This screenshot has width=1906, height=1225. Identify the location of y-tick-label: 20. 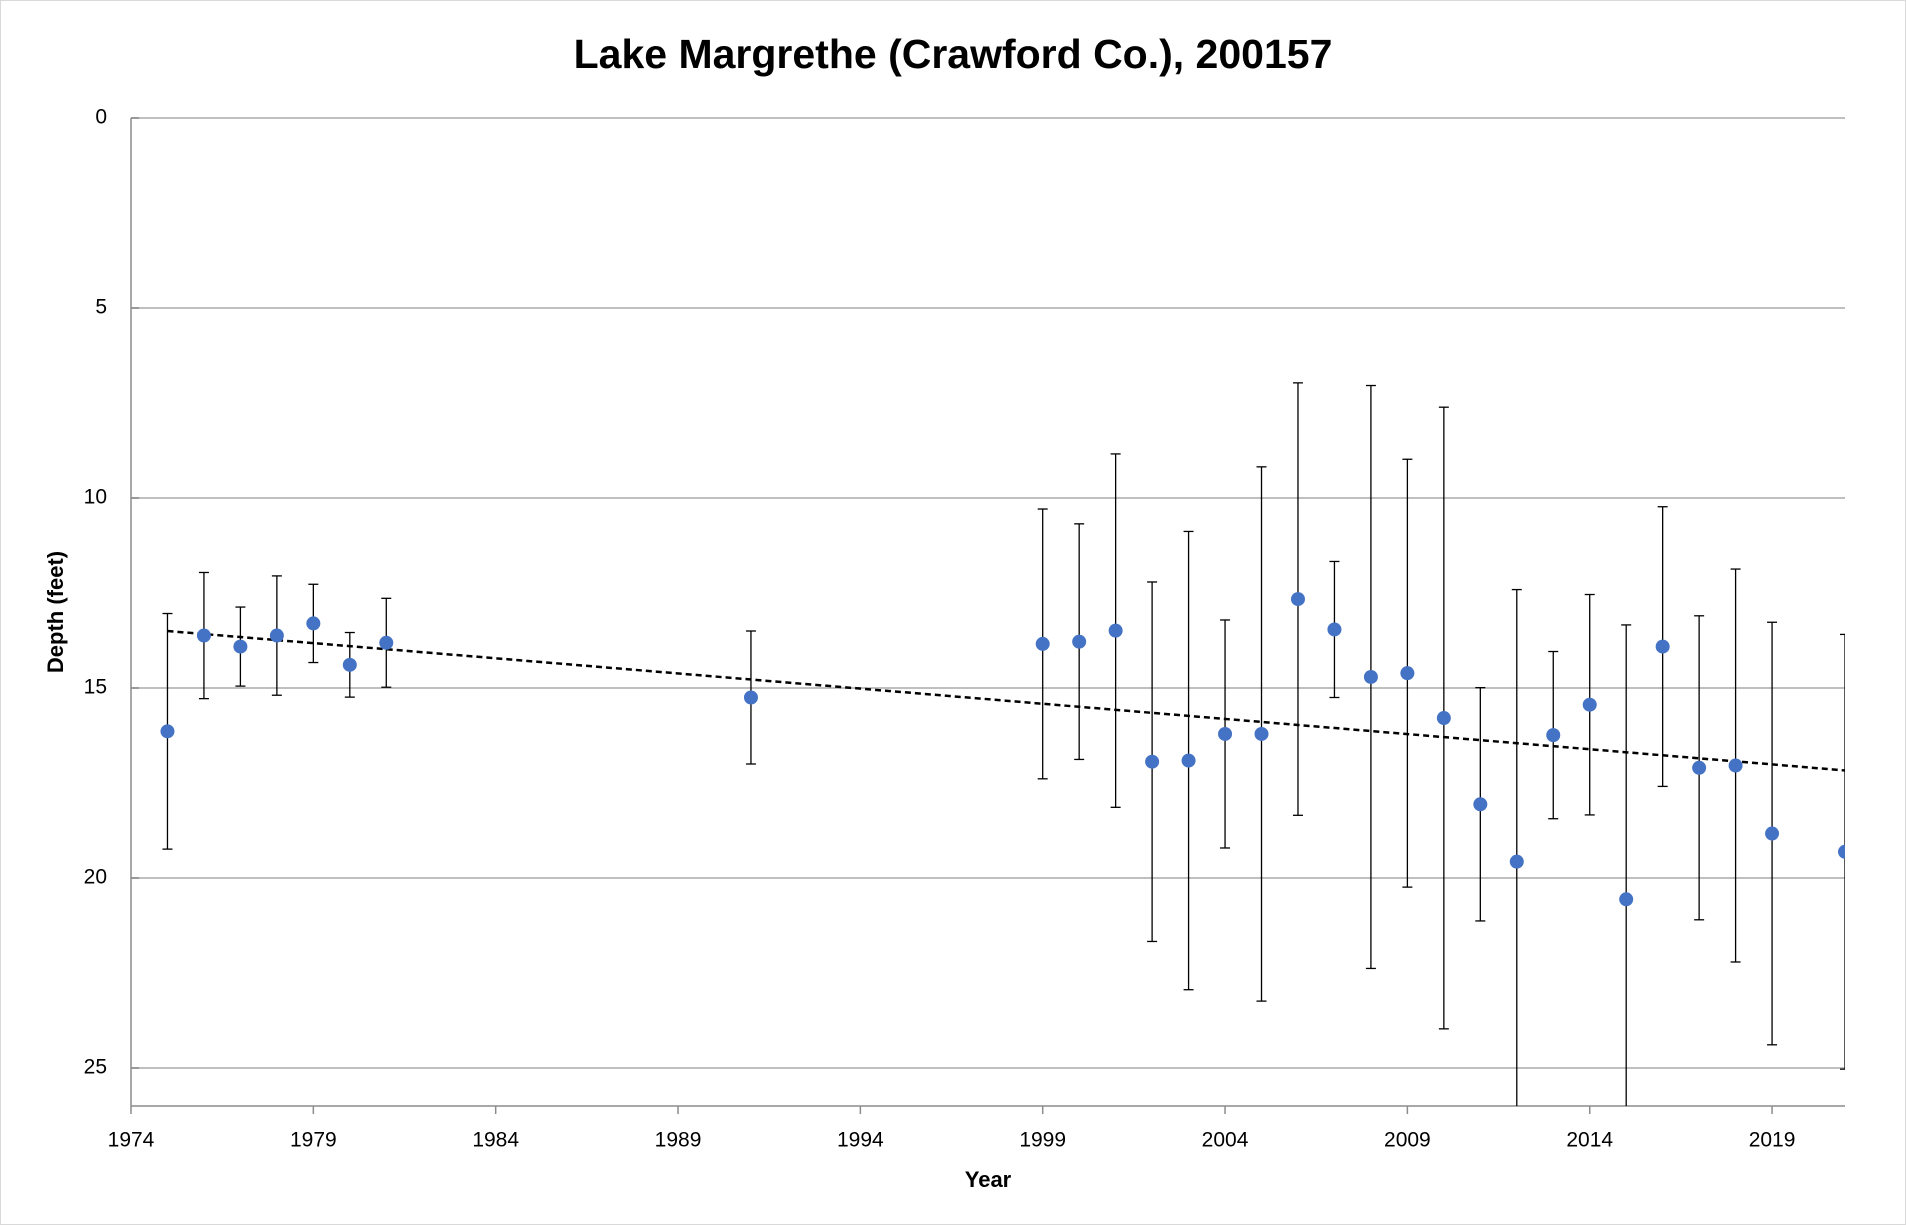
(95, 877).